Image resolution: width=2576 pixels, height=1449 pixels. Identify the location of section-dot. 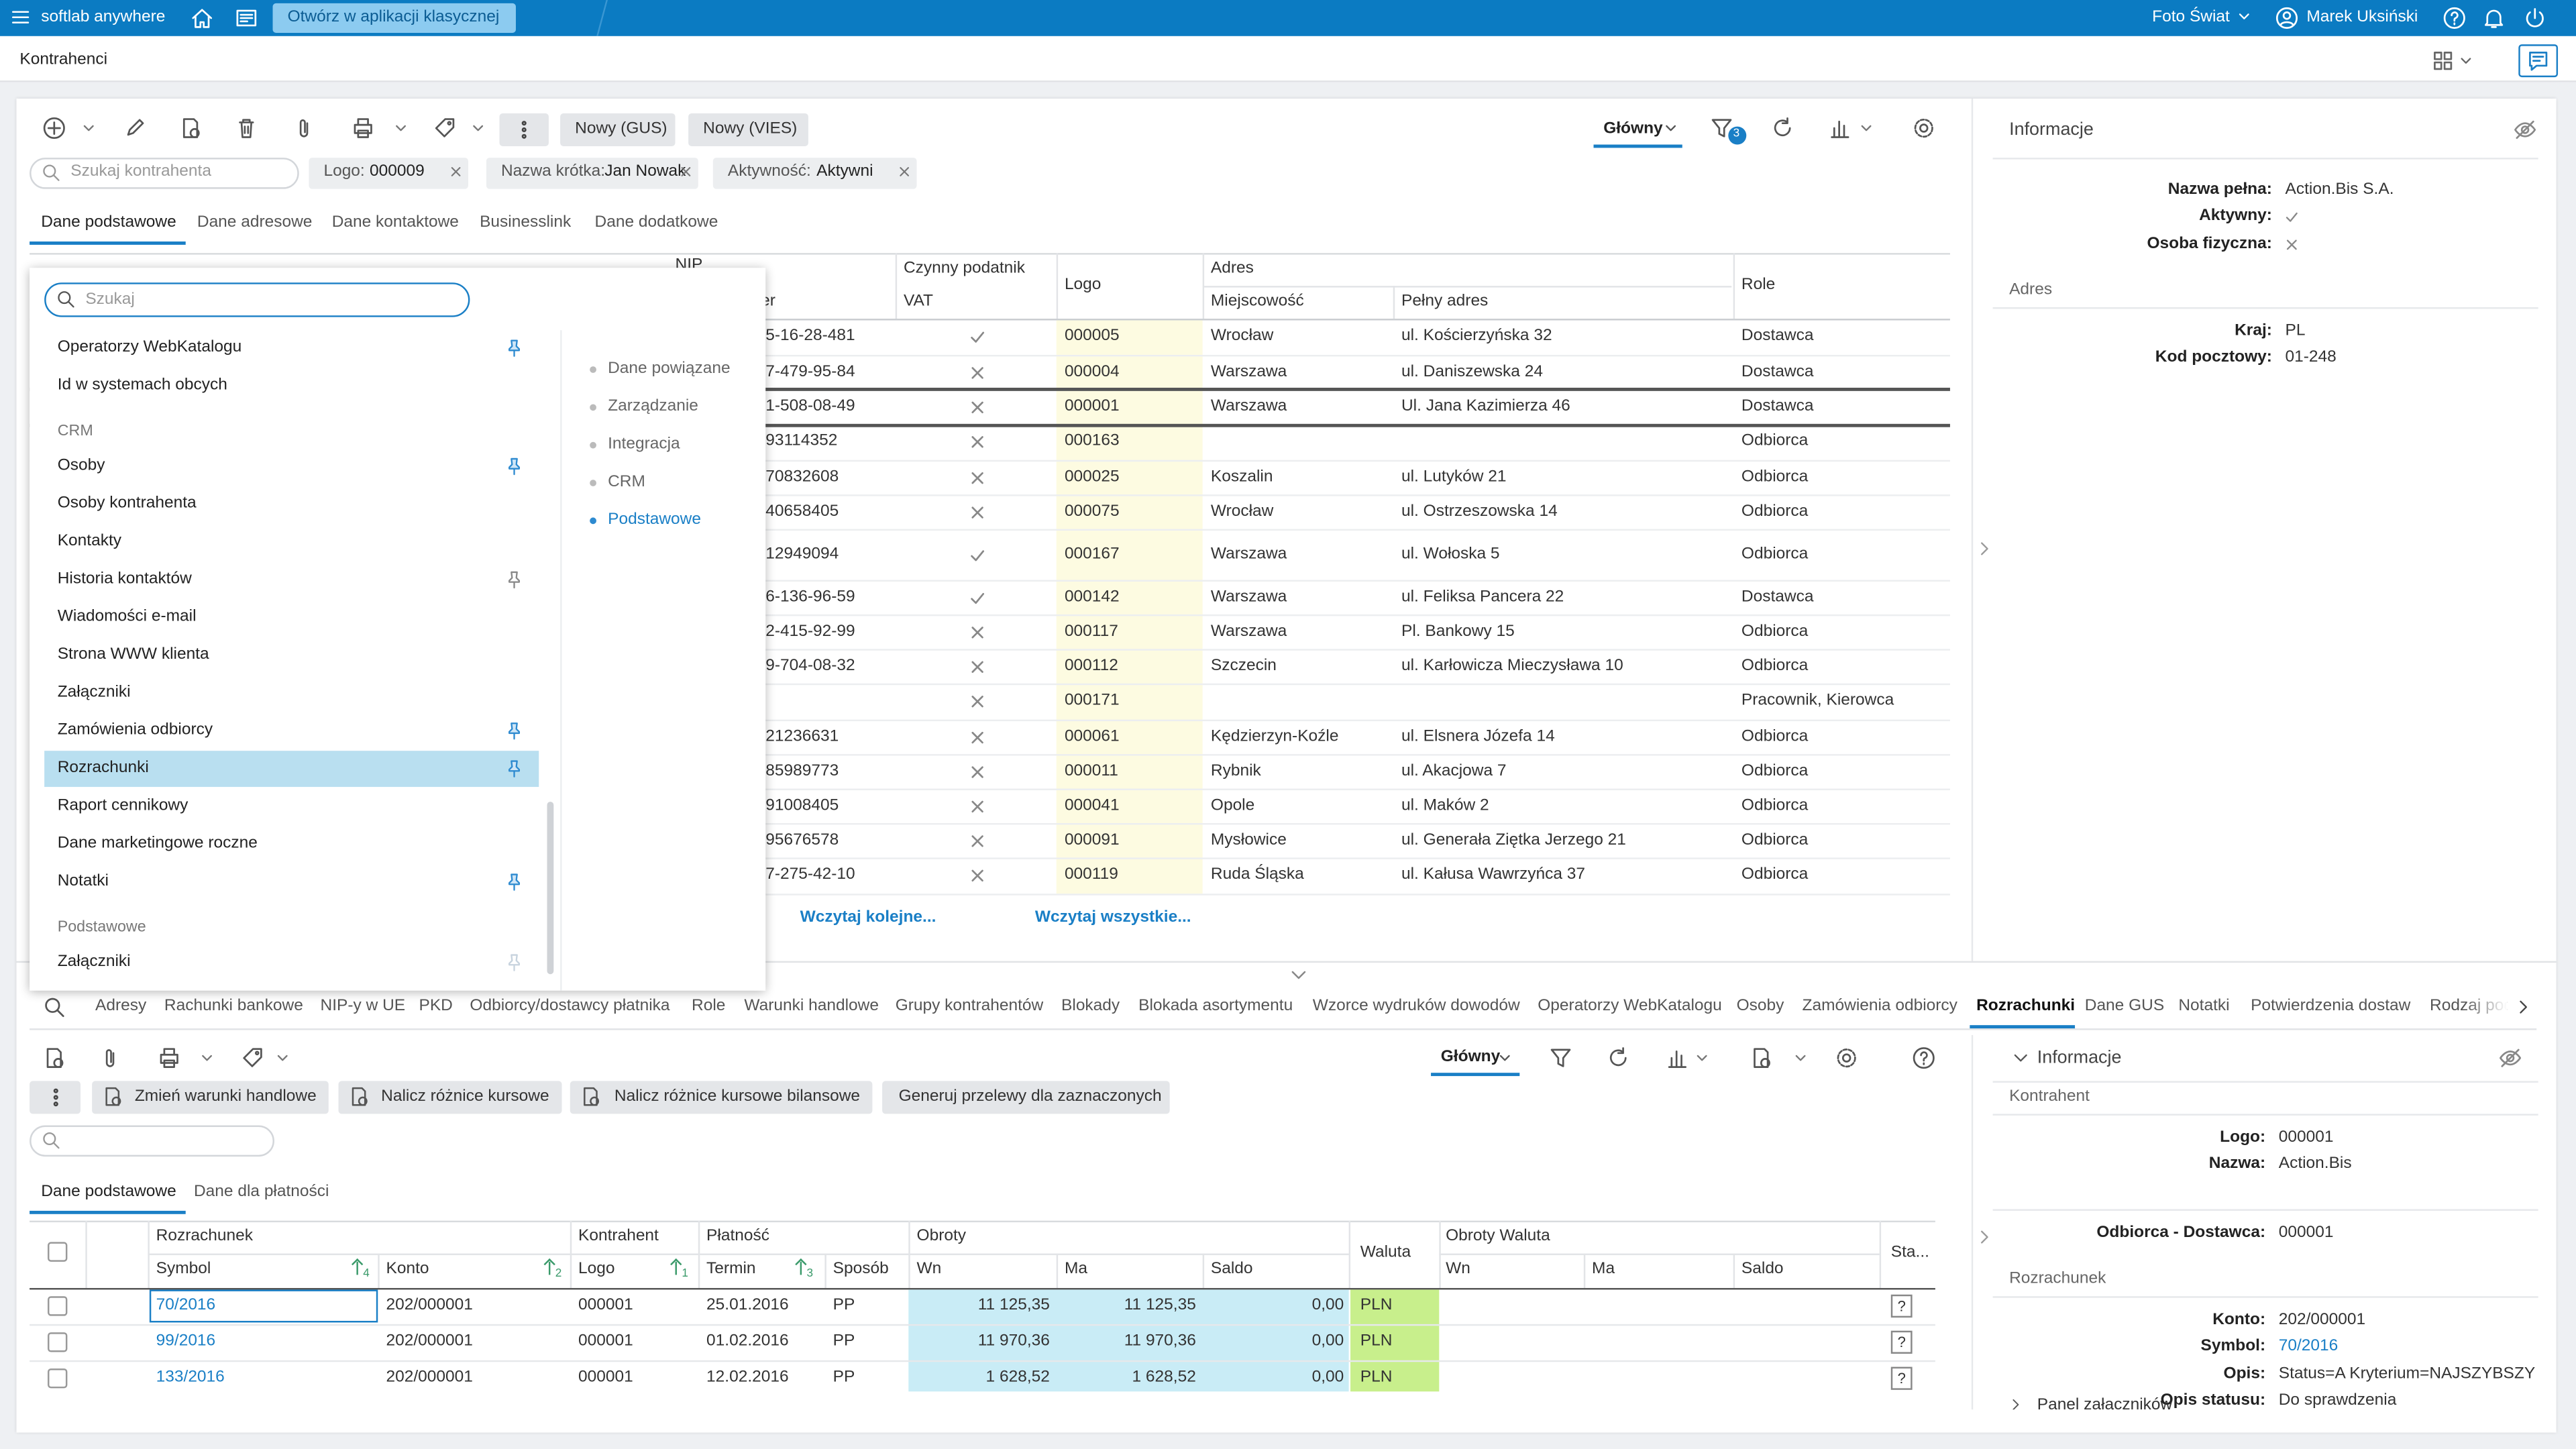
(593, 483).